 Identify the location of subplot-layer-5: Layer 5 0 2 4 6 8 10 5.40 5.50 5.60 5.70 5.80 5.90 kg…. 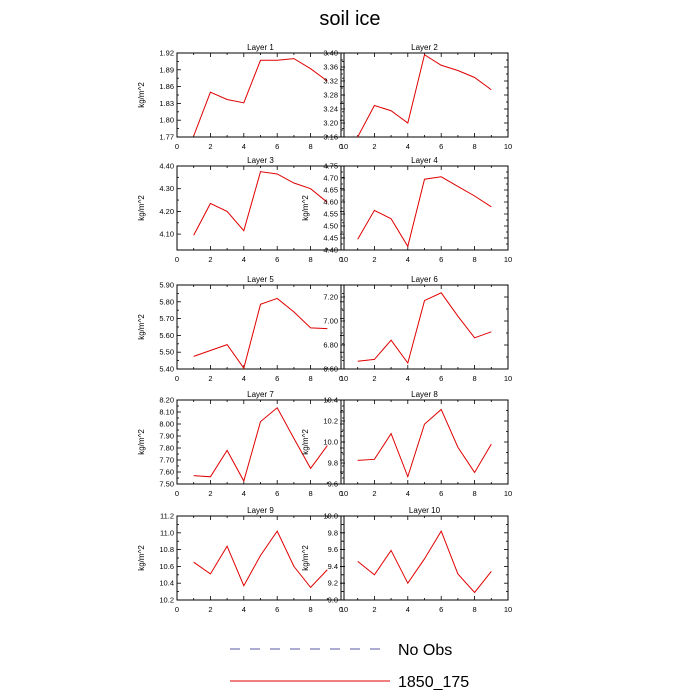
(242, 329).